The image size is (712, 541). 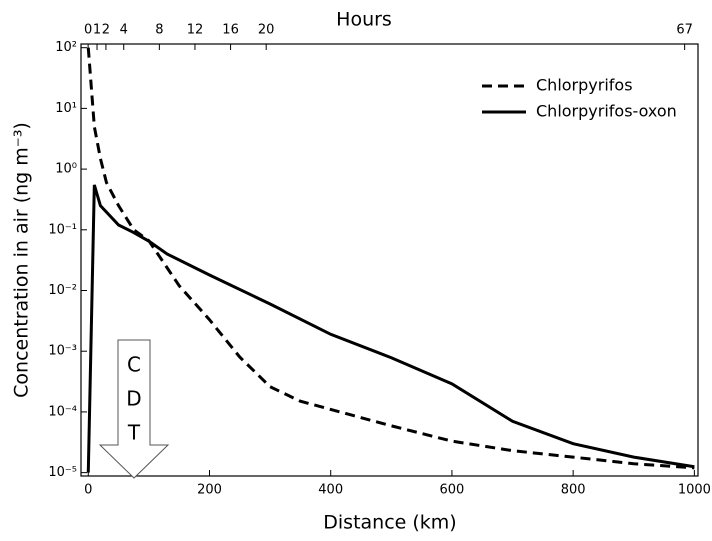 I want to click on y-tick-label: 10⁰, so click(x=66, y=169).